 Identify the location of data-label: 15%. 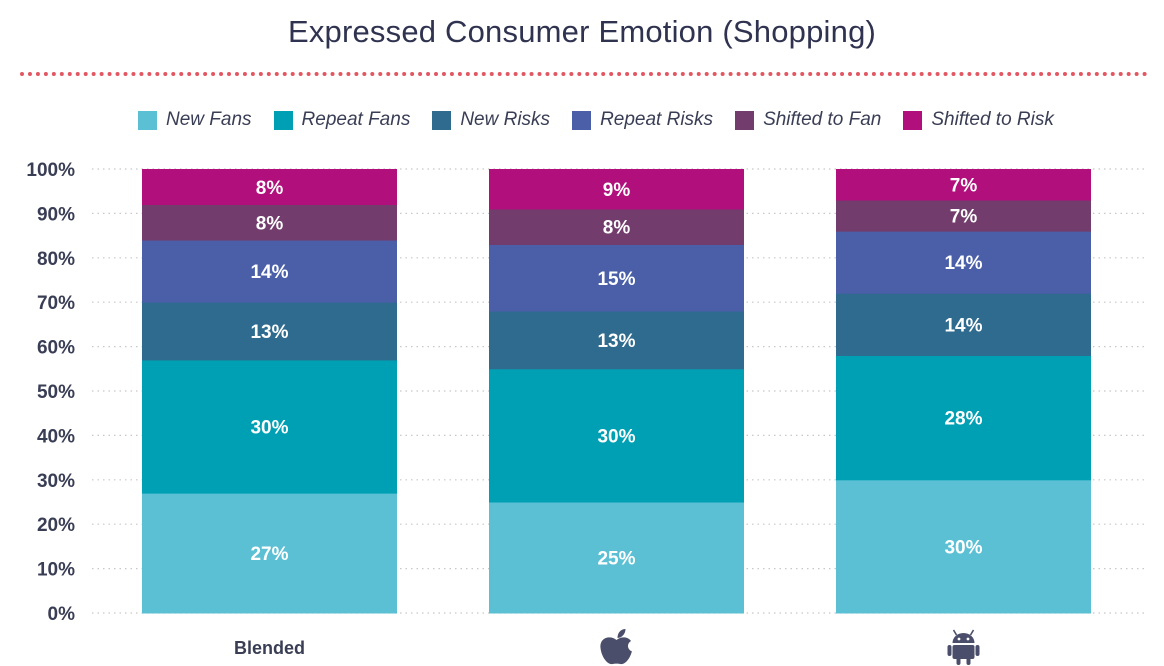
(616, 279).